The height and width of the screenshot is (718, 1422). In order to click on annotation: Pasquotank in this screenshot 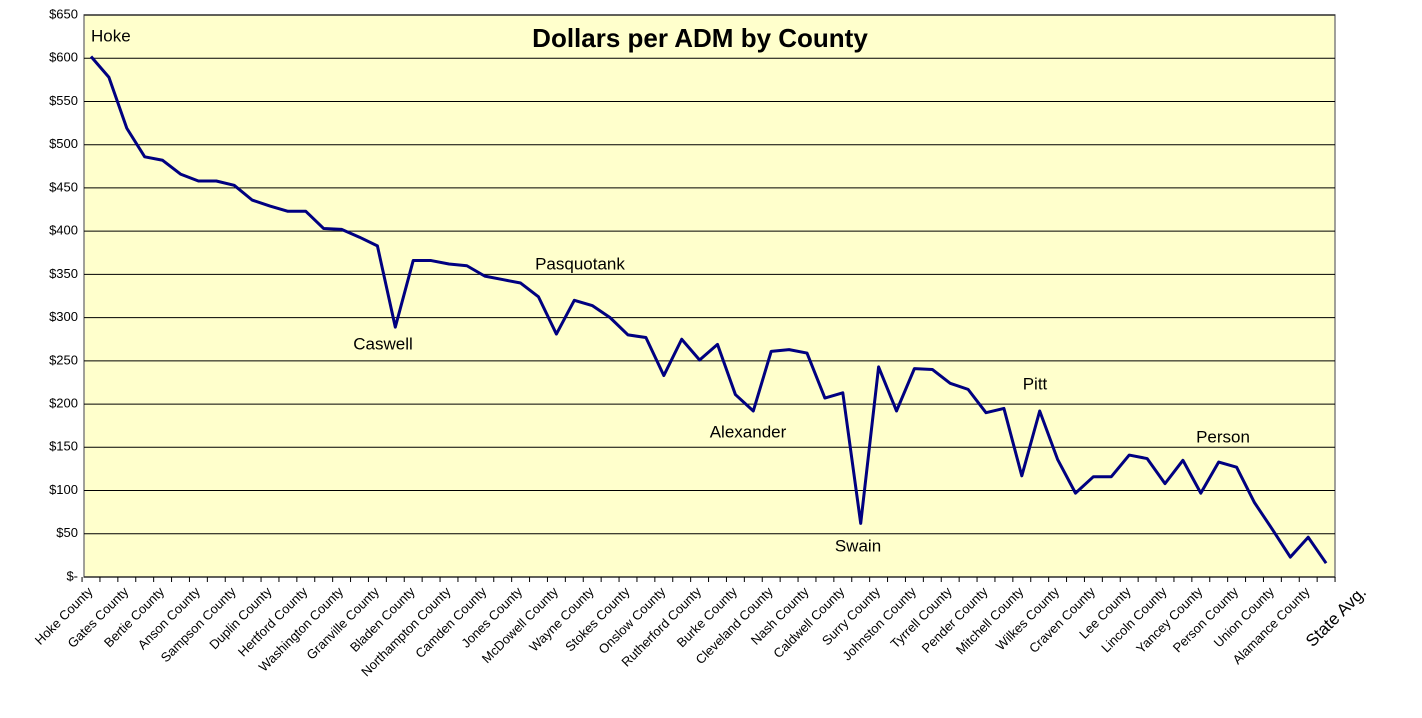, I will do `click(580, 263)`.